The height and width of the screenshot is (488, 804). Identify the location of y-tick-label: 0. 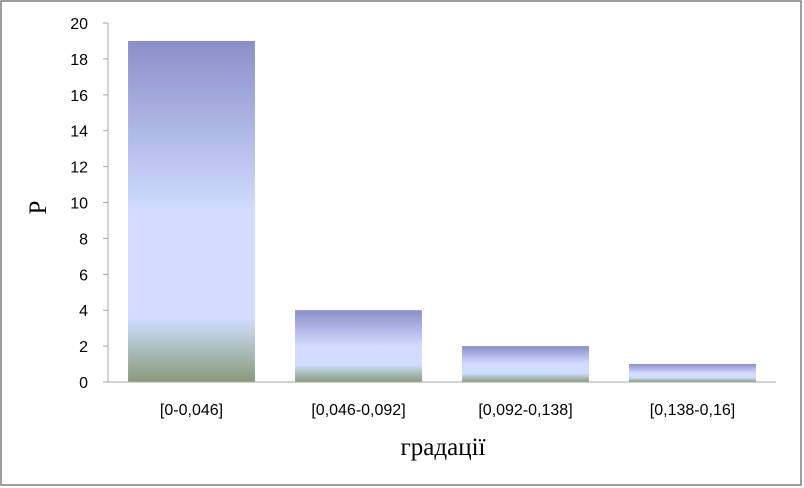
(83, 383).